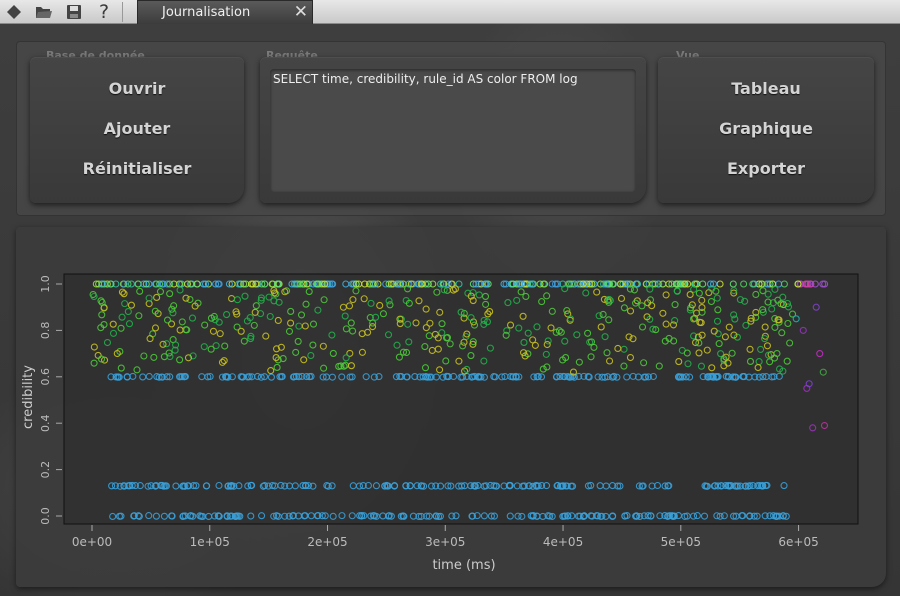  Describe the element at coordinates (74, 12) in the screenshot. I see `save-icon` at that location.